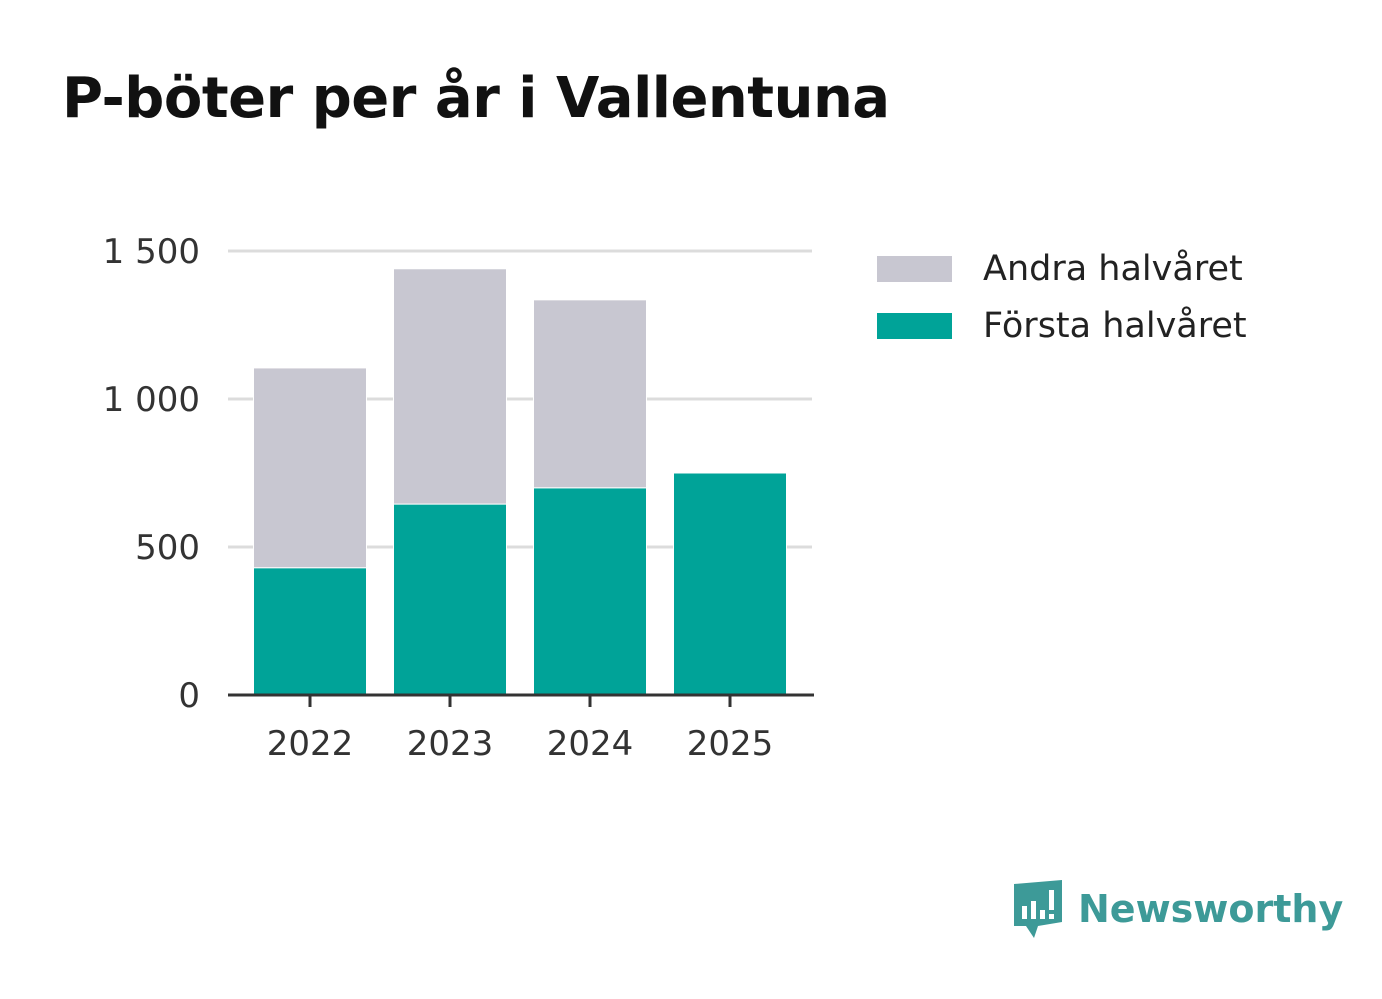  What do you see at coordinates (590, 744) in the screenshot?
I see `x-tick-label: 2024` at bounding box center [590, 744].